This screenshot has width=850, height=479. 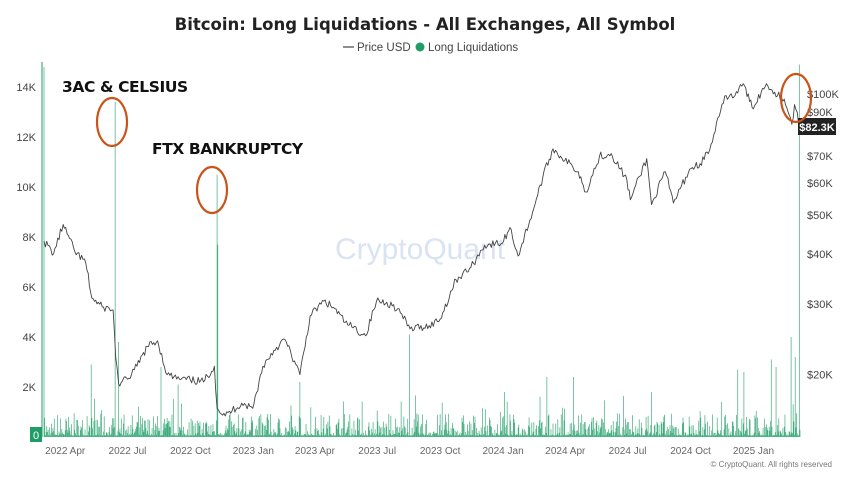 What do you see at coordinates (384, 48) in the screenshot?
I see `legend-price-label: Price USD` at bounding box center [384, 48].